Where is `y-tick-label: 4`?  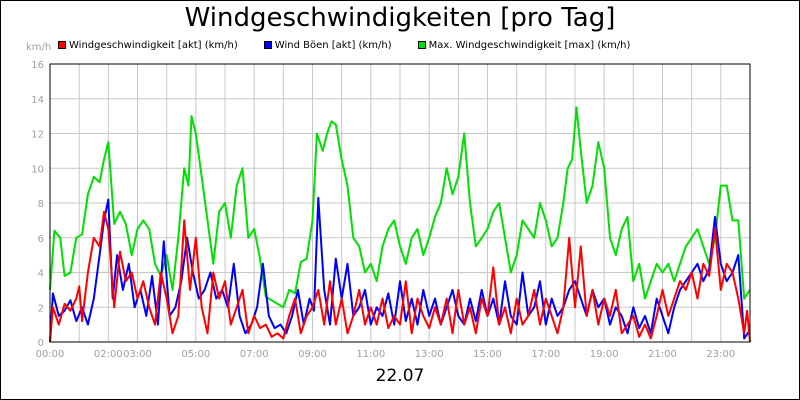 y-tick-label: 4 is located at coordinates (41, 274).